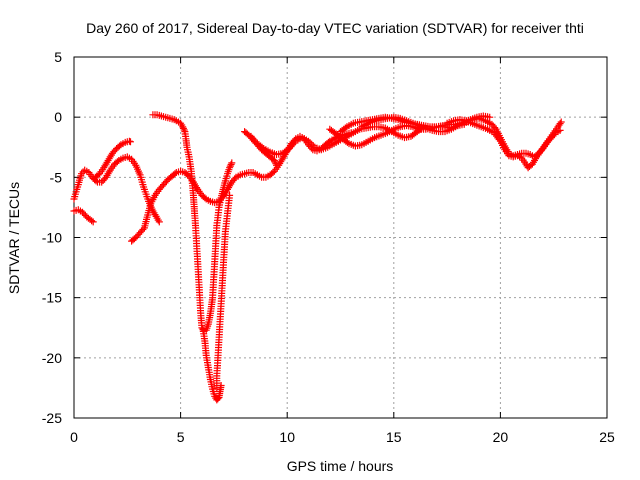 The width and height of the screenshot is (640, 480). Describe the element at coordinates (56, 177) in the screenshot. I see `y-tick-label: -5` at that location.